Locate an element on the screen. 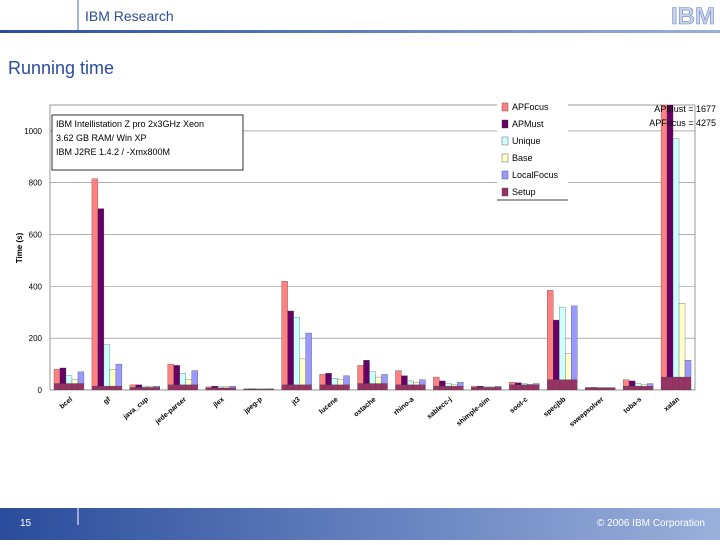 The image size is (720, 545). info-line: 3.62 GB RAM/ Win XP is located at coordinates (101, 138).